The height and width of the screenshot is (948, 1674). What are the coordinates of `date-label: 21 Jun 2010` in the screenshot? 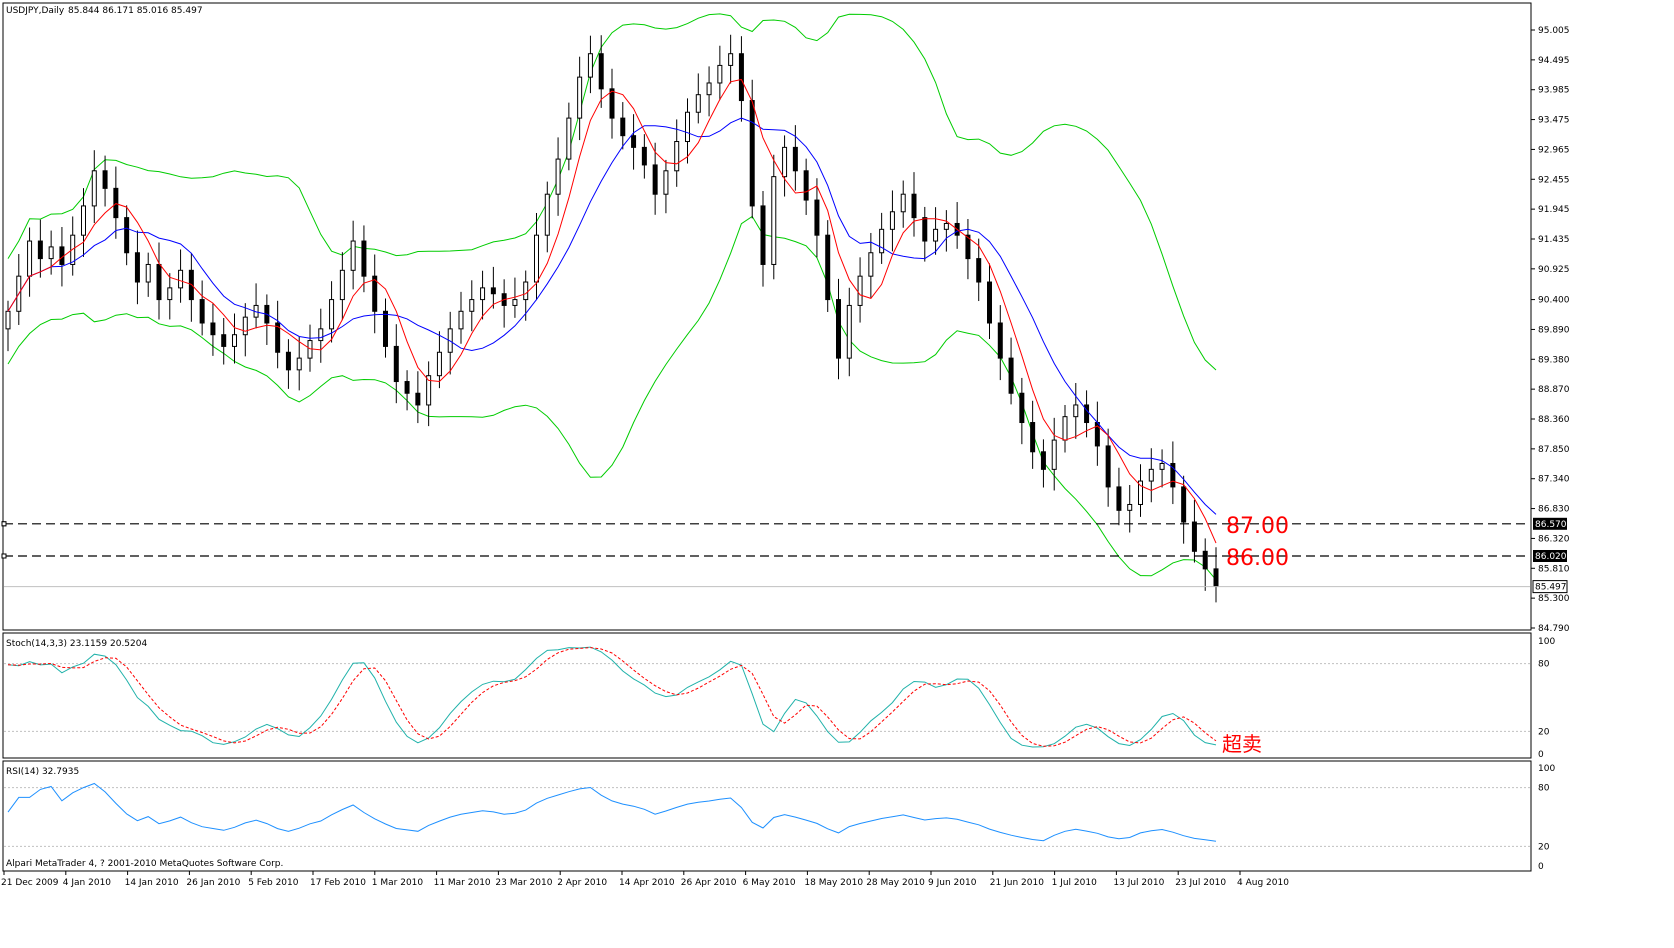 It's located at (1017, 883).